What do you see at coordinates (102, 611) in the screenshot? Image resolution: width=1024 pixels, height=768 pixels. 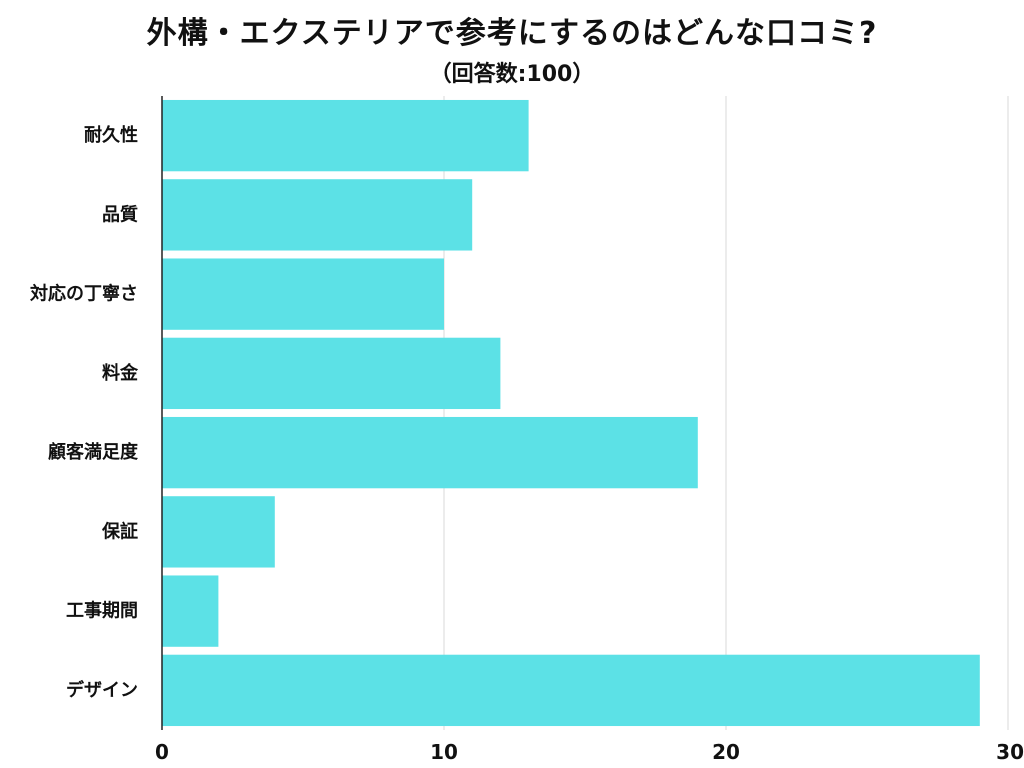 I see `category-label: 工事期間` at bounding box center [102, 611].